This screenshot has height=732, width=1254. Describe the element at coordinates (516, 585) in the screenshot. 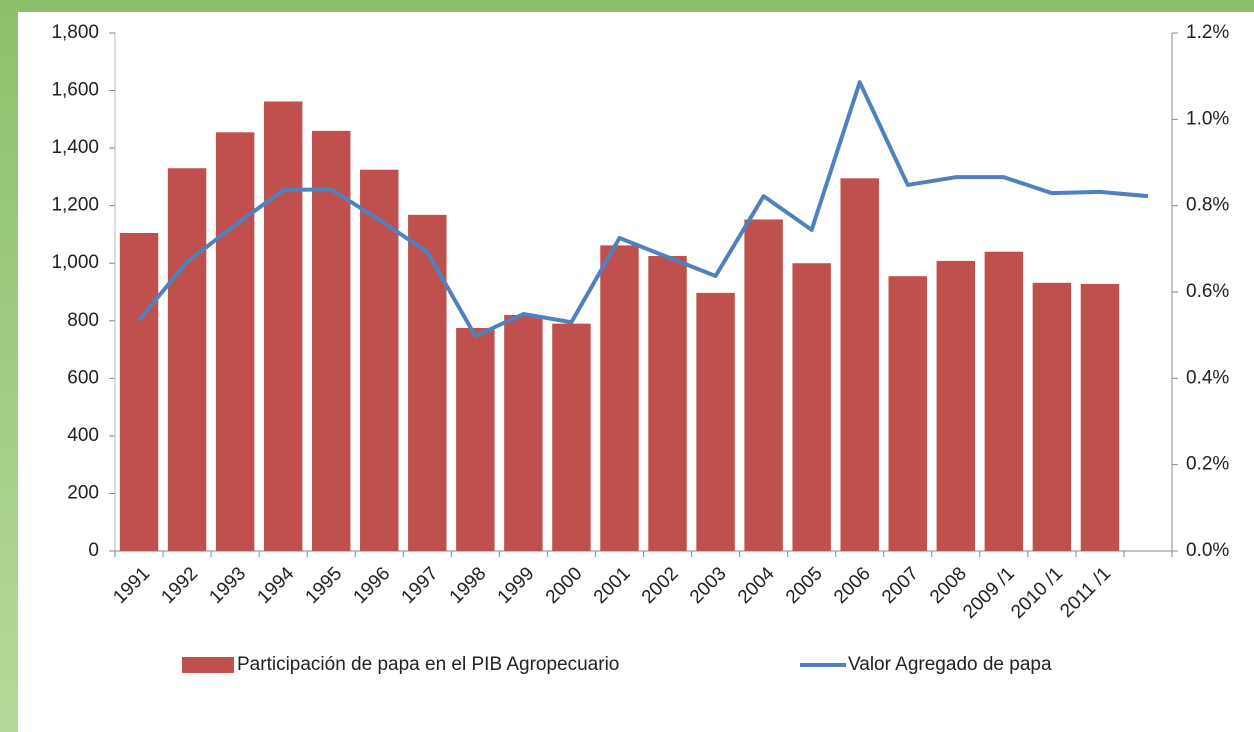

I see `x-tick-label: 1999` at that location.